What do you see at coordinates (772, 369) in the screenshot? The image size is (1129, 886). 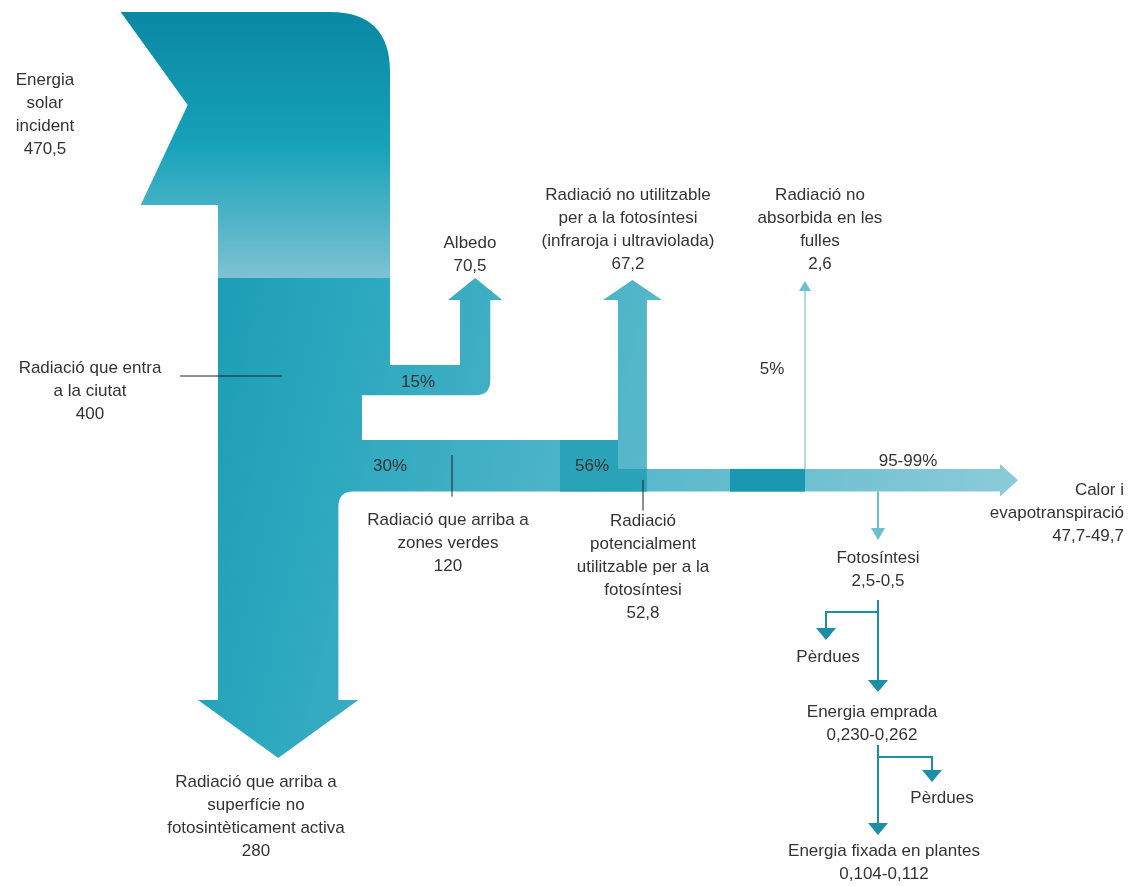 I see `text: 5%` at bounding box center [772, 369].